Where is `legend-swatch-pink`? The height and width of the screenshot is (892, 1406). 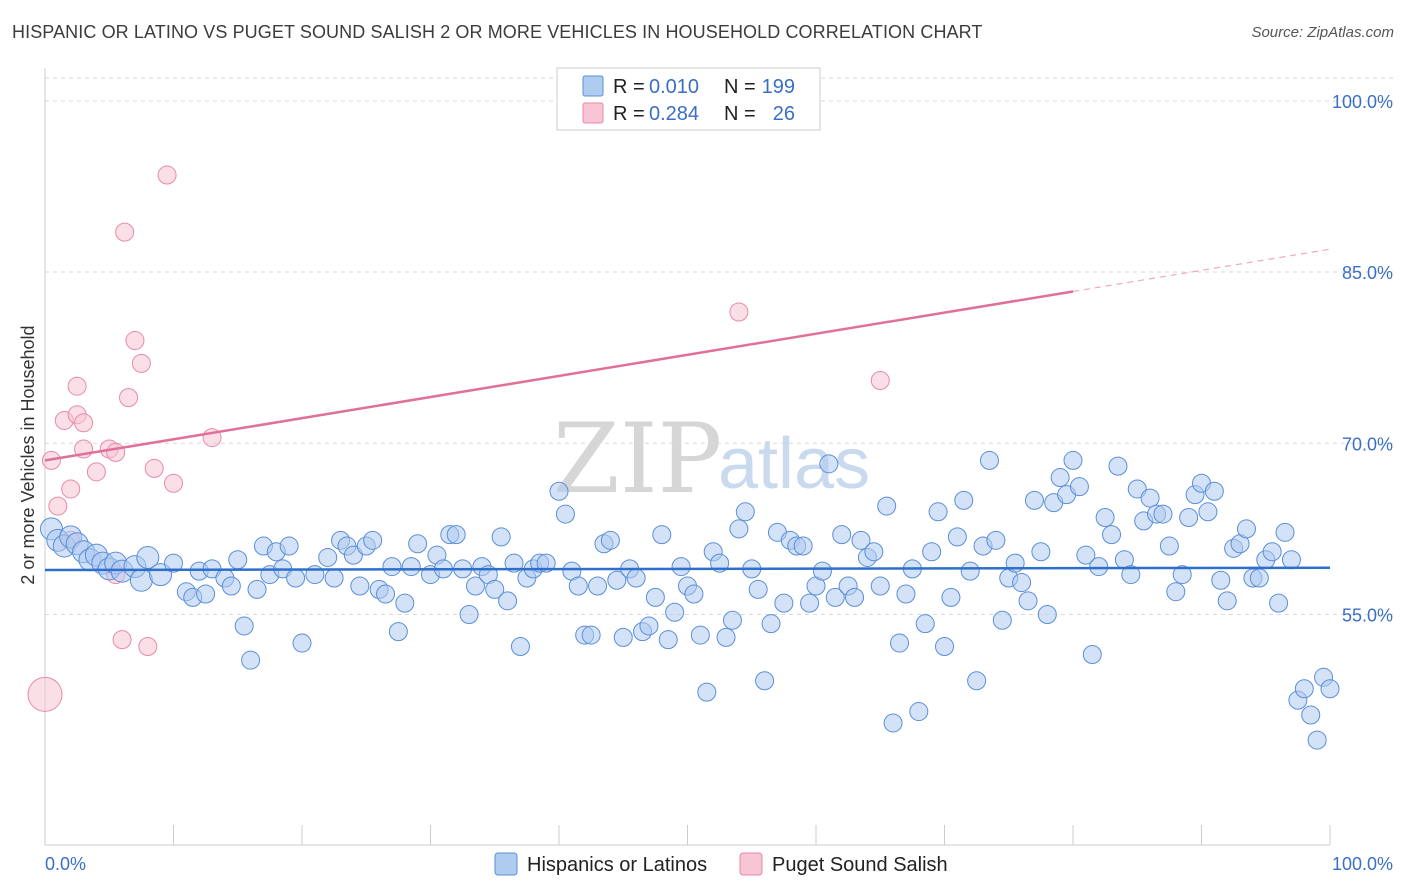 legend-swatch-pink is located at coordinates (593, 113).